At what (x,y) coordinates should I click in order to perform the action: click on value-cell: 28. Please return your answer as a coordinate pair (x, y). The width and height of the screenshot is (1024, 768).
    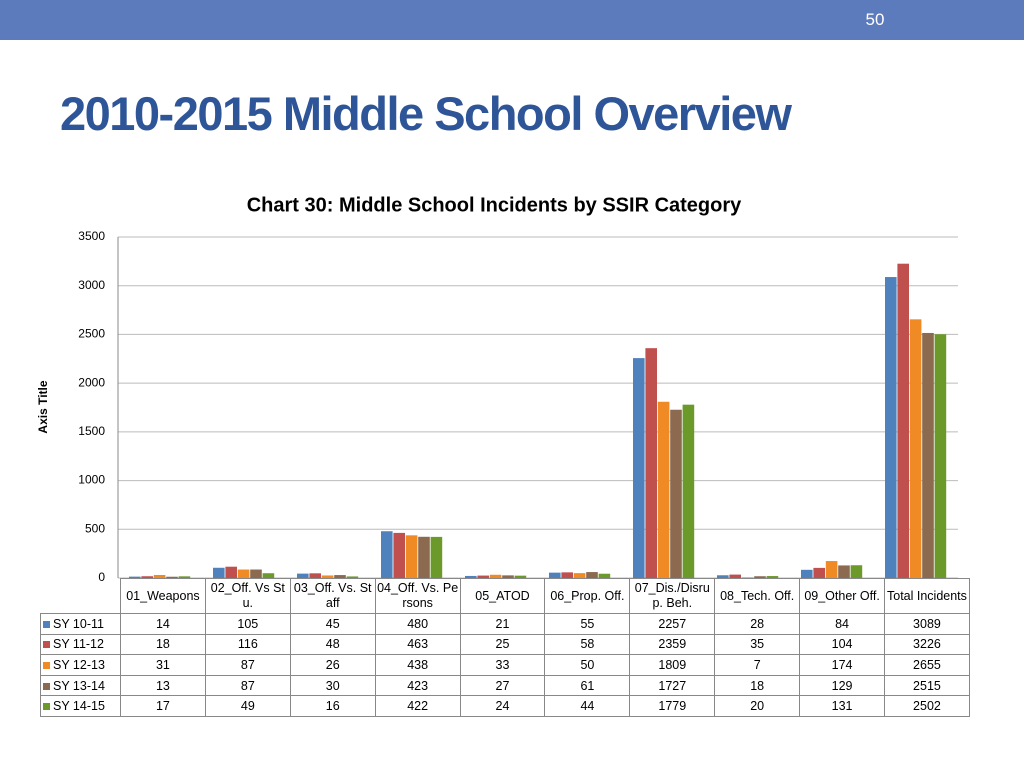
    Looking at the image, I should click on (757, 624).